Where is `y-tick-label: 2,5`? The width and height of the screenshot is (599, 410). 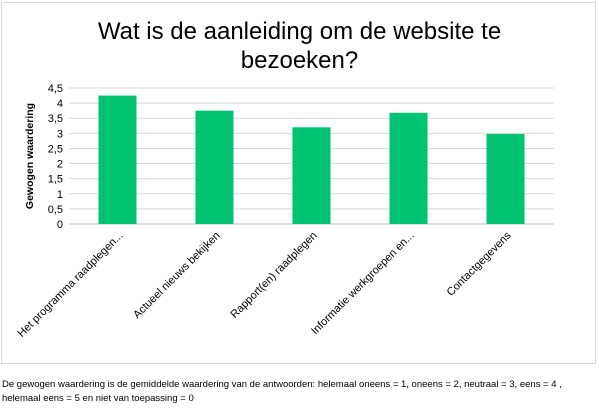
y-tick-label: 2,5 is located at coordinates (55, 149).